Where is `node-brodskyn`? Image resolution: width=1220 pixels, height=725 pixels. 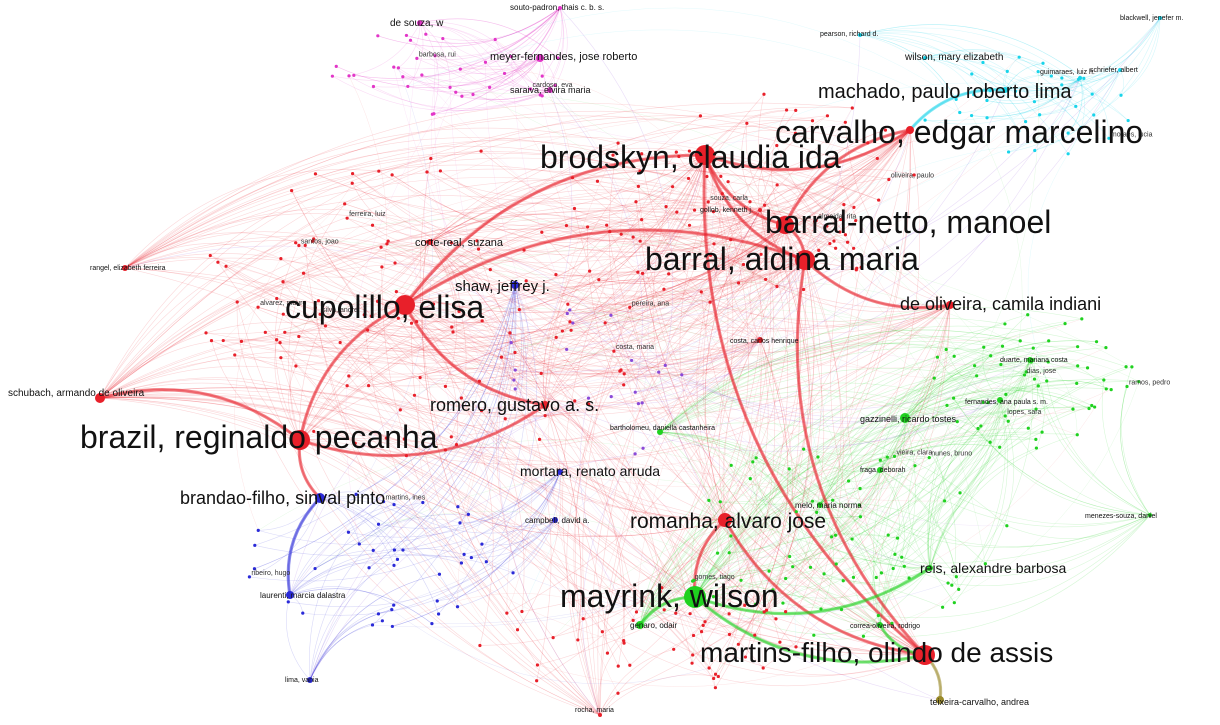 node-brodskyn is located at coordinates (705, 155).